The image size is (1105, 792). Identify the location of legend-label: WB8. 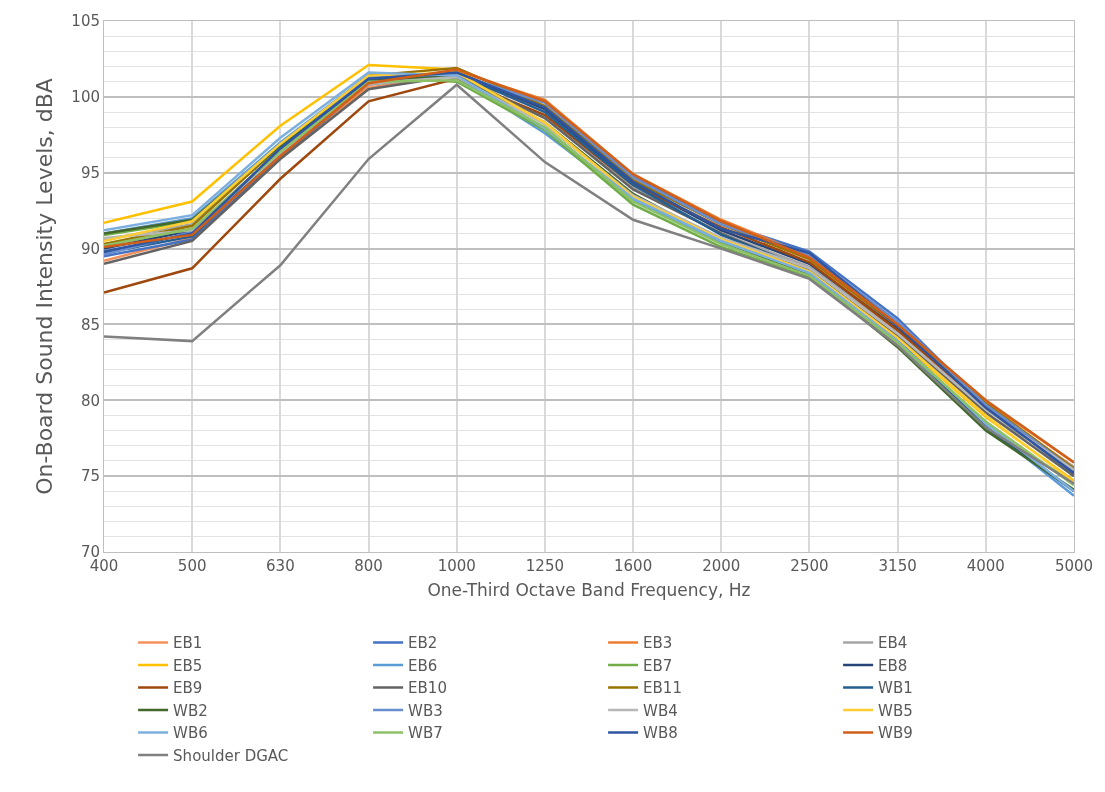
(660, 733).